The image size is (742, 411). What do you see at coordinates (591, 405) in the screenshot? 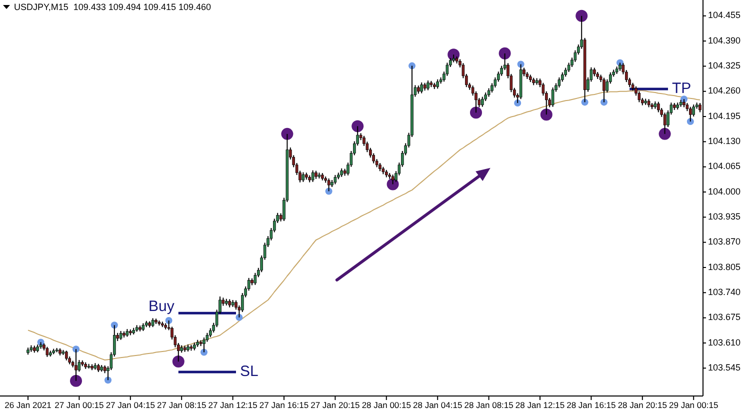
I see `x-tick-label: 28 Jan 16:15` at bounding box center [591, 405].